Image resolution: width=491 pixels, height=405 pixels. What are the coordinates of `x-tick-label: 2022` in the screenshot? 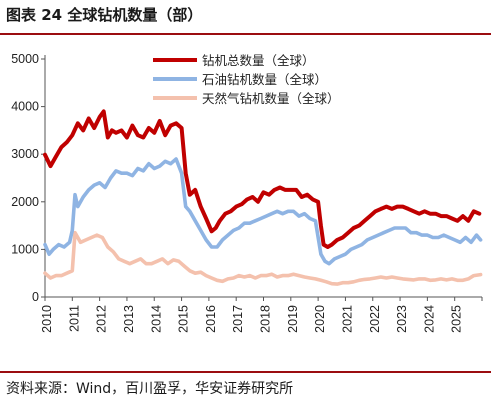 It's located at (375, 319).